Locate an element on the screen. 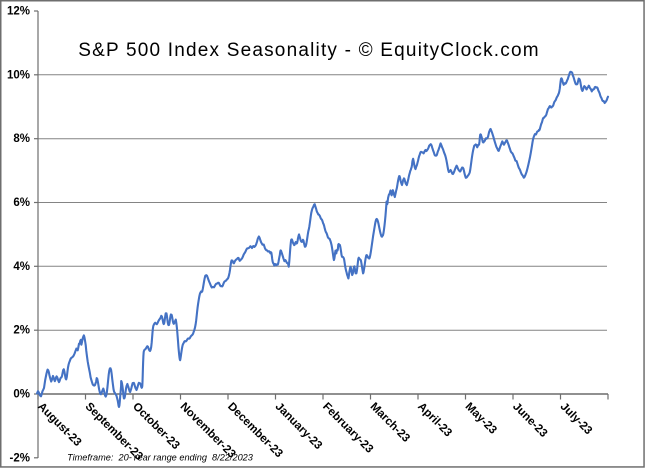 The height and width of the screenshot is (473, 645). svg-text: 12% is located at coordinates (18, 12).